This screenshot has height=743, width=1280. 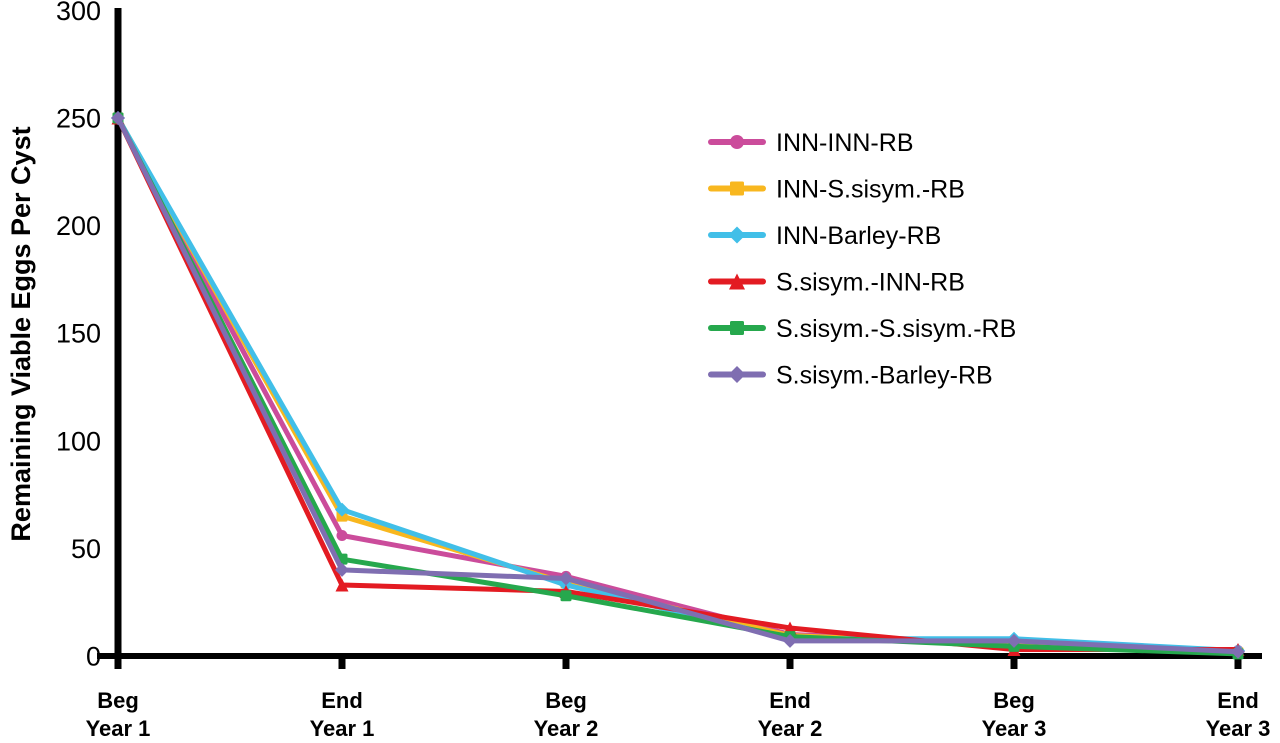 What do you see at coordinates (737, 328) in the screenshot?
I see `legend-swatch-marker-s-sisym-s-sisym-rb` at bounding box center [737, 328].